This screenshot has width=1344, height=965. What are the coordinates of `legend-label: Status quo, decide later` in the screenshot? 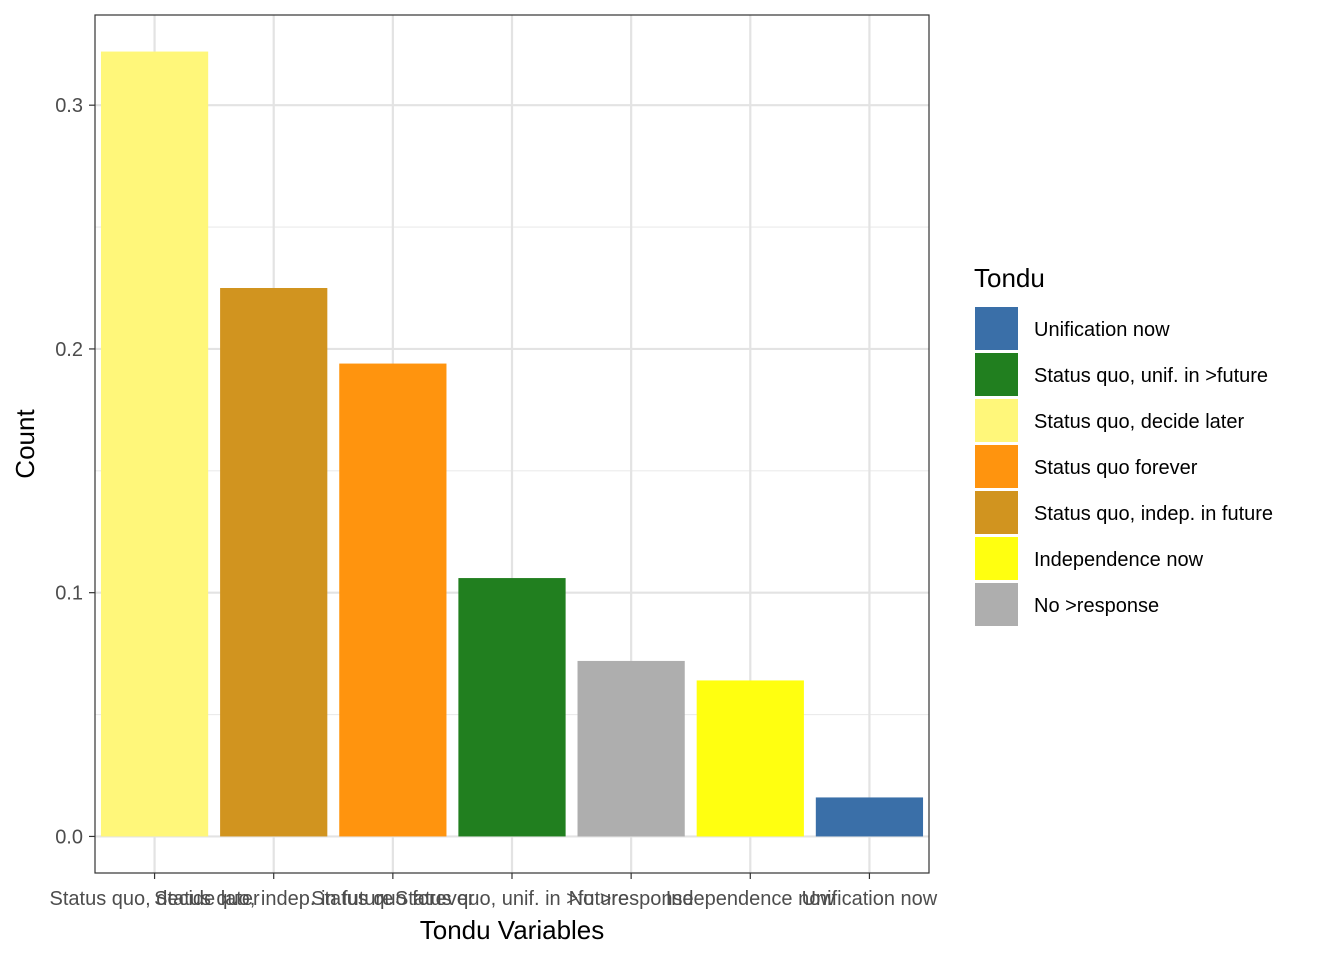 It's located at (1139, 422).